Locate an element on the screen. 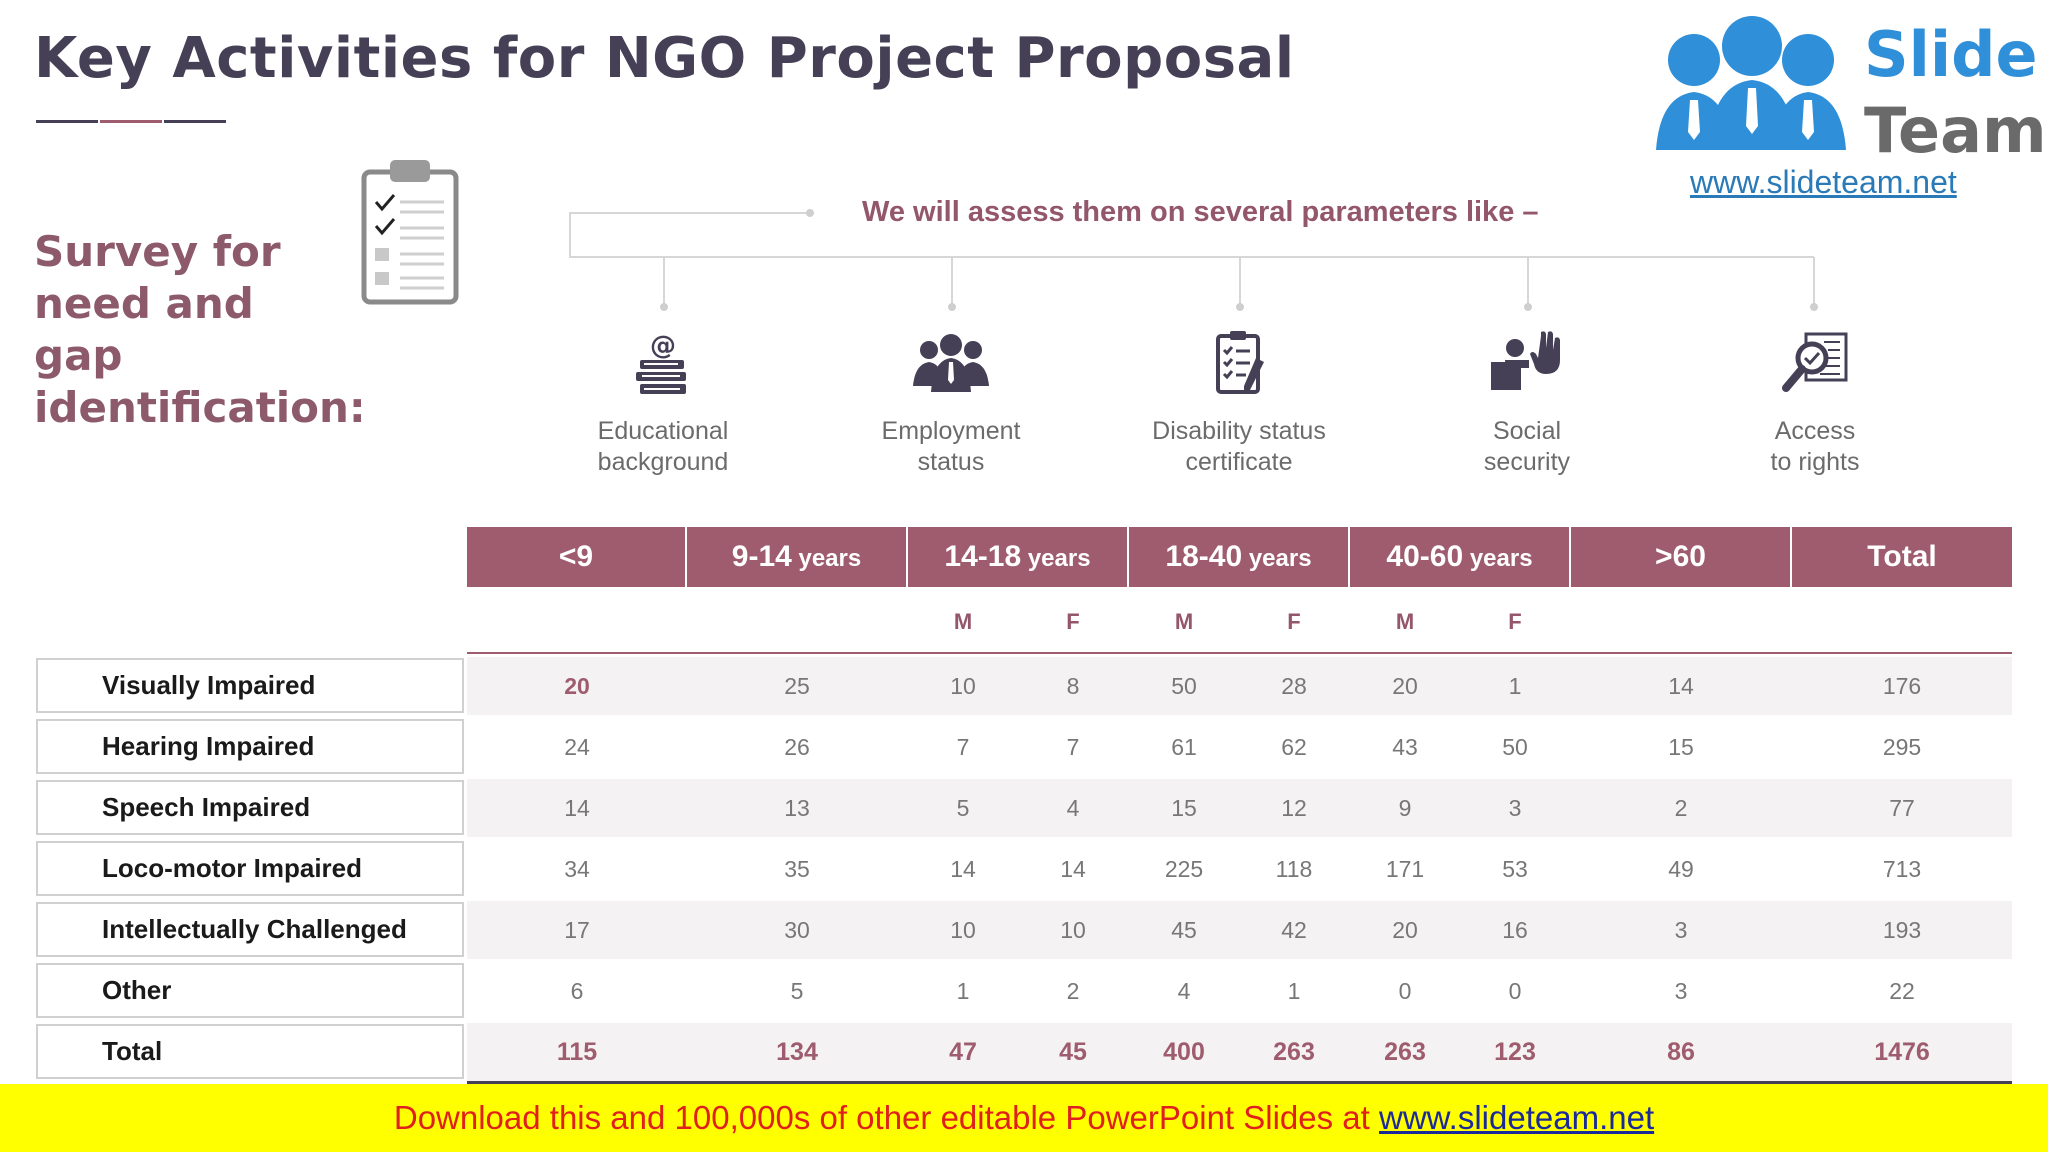 The image size is (2048, 1152). table-cell: 24 is located at coordinates (577, 747).